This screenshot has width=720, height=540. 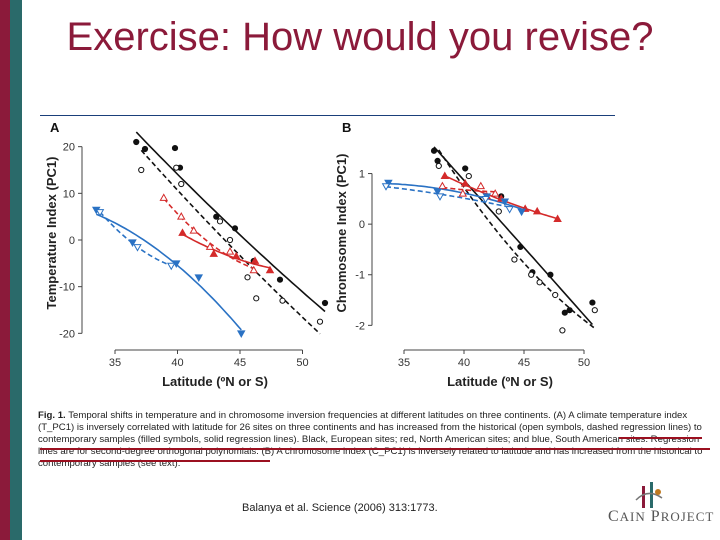 I want to click on panel-label: A, so click(x=55, y=127).